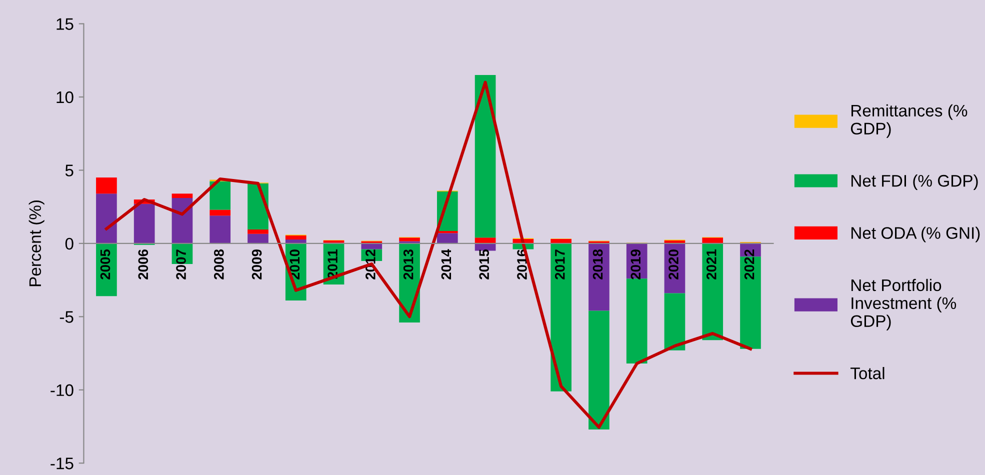 The image size is (985, 475). Describe the element at coordinates (181, 265) in the screenshot. I see `x-tick-label: 2007` at that location.